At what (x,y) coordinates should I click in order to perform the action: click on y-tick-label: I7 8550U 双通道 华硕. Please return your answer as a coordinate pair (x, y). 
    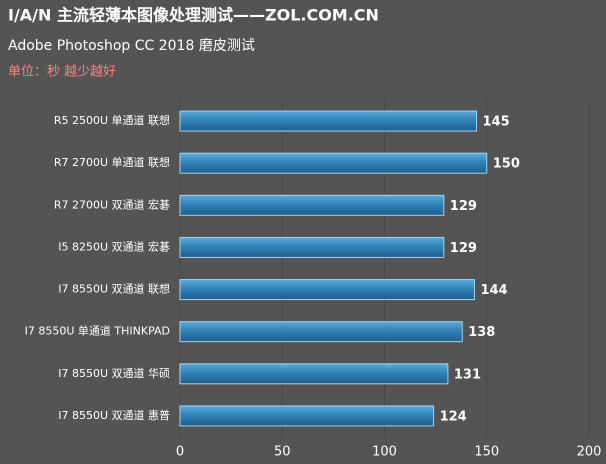
    Looking at the image, I should click on (114, 373).